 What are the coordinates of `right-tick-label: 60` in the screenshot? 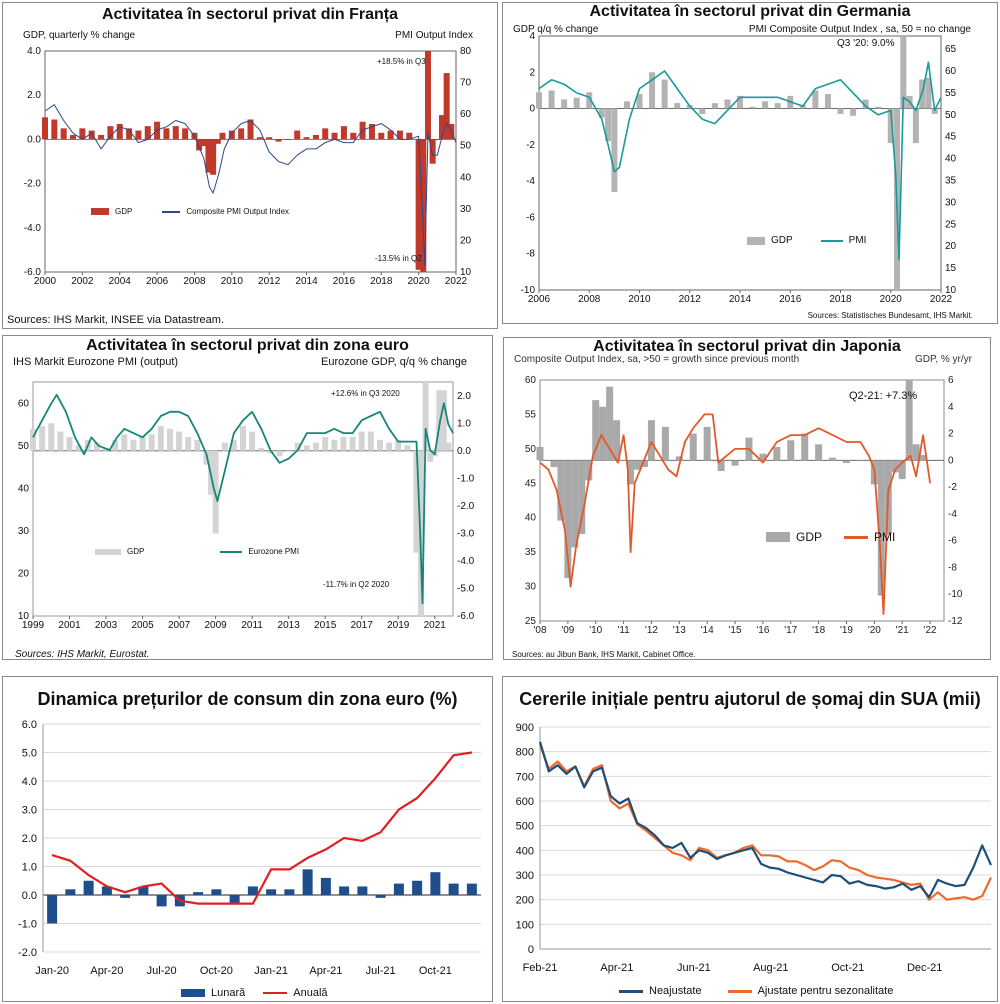 It's located at (466, 114).